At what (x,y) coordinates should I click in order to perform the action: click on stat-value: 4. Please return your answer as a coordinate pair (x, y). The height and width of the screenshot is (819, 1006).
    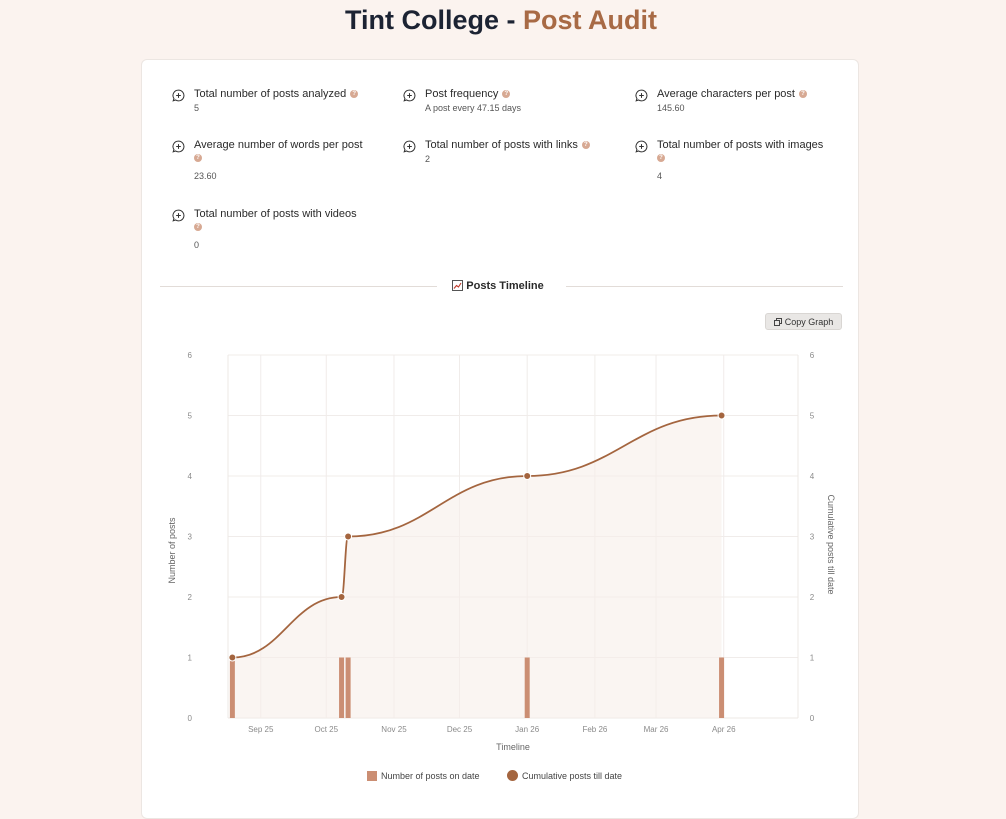
    Looking at the image, I should click on (660, 176).